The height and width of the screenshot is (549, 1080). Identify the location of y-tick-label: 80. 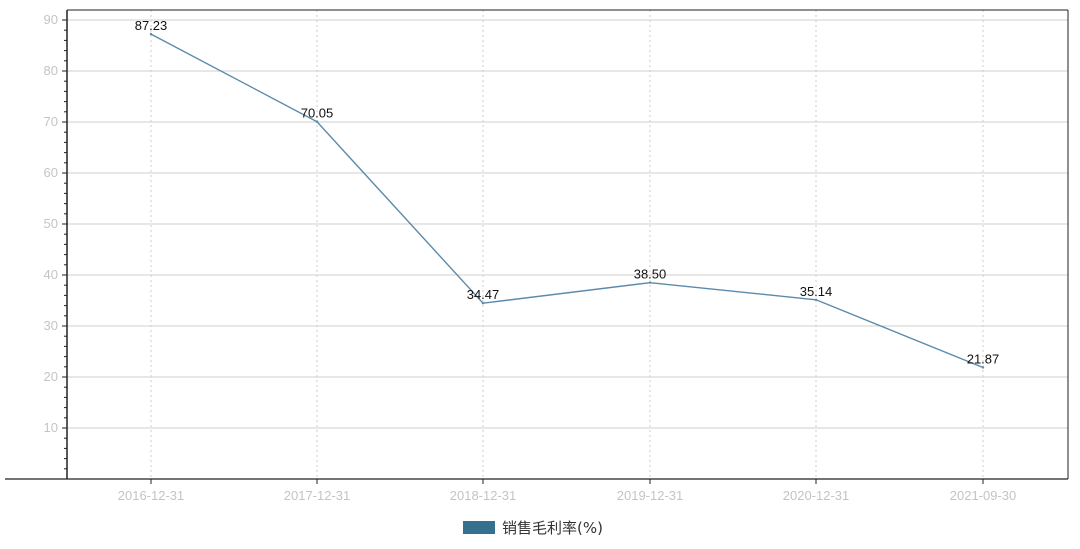
(51, 70).